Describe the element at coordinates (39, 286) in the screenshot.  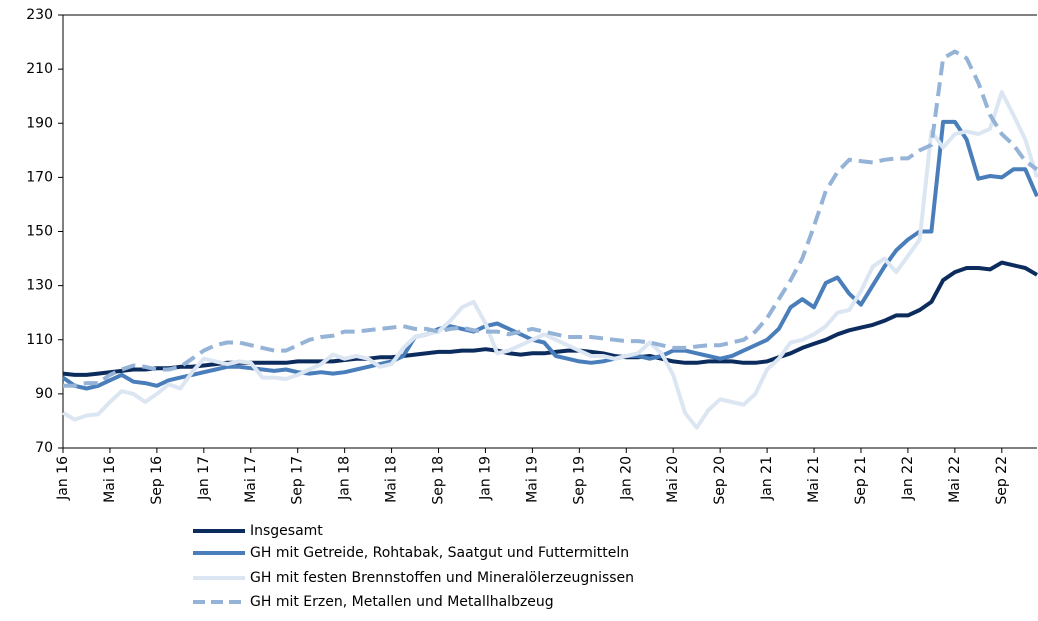
I see `y-tick-label: 130` at that location.